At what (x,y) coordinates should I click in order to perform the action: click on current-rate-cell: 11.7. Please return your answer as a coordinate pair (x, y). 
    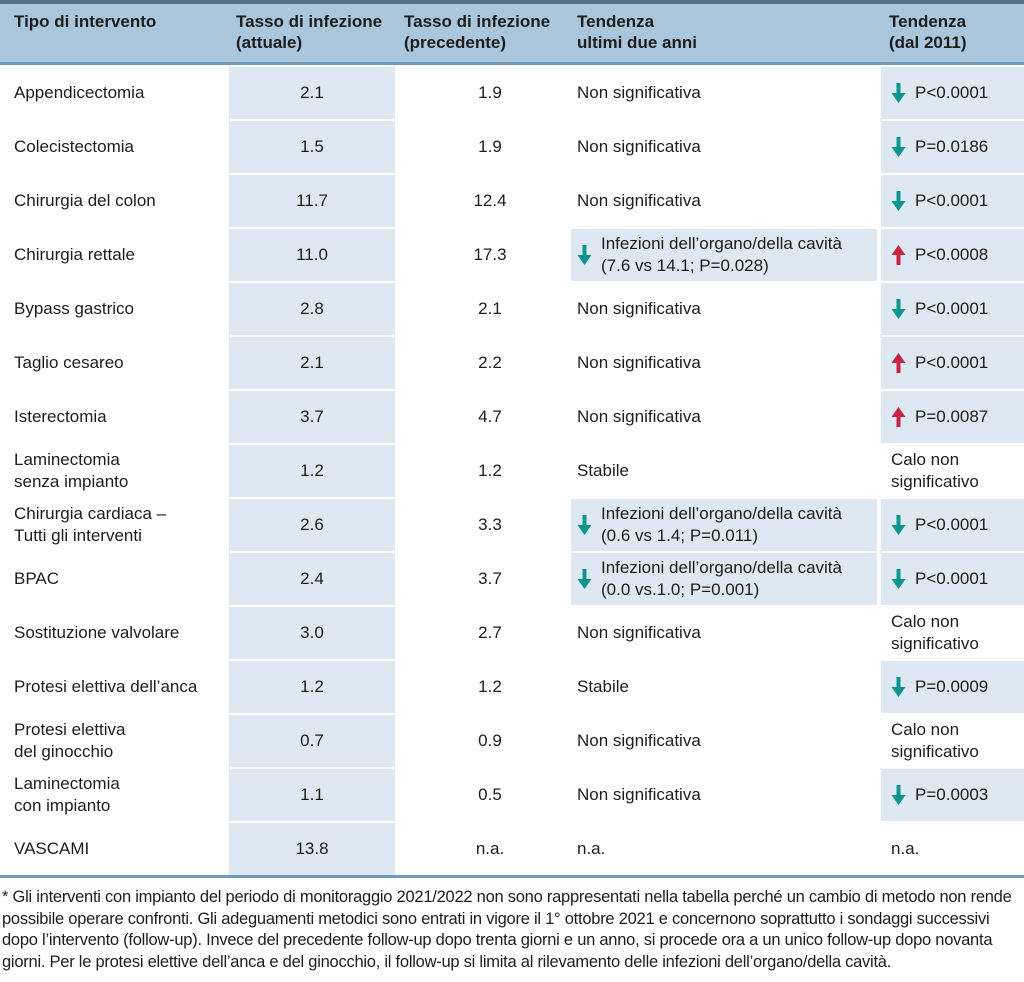
    Looking at the image, I should click on (312, 201).